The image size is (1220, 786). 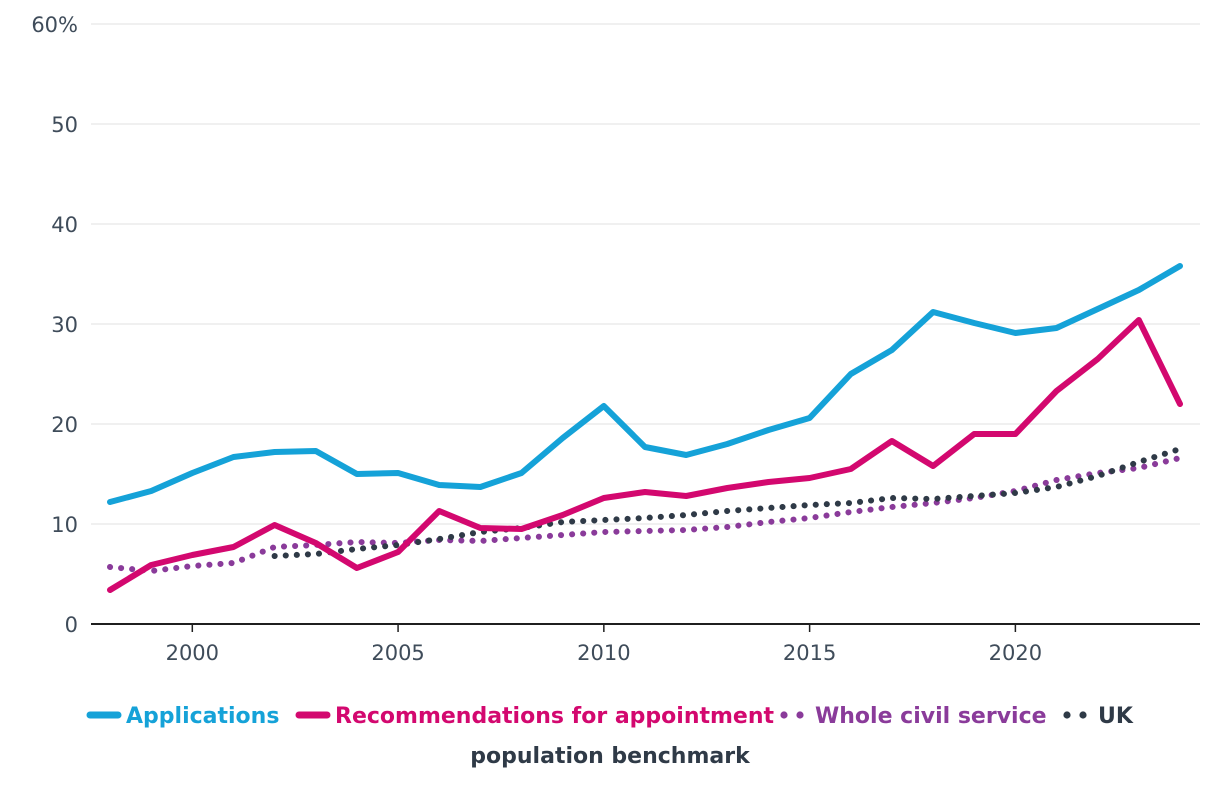 What do you see at coordinates (1116, 716) in the screenshot?
I see `legend-label: UK` at bounding box center [1116, 716].